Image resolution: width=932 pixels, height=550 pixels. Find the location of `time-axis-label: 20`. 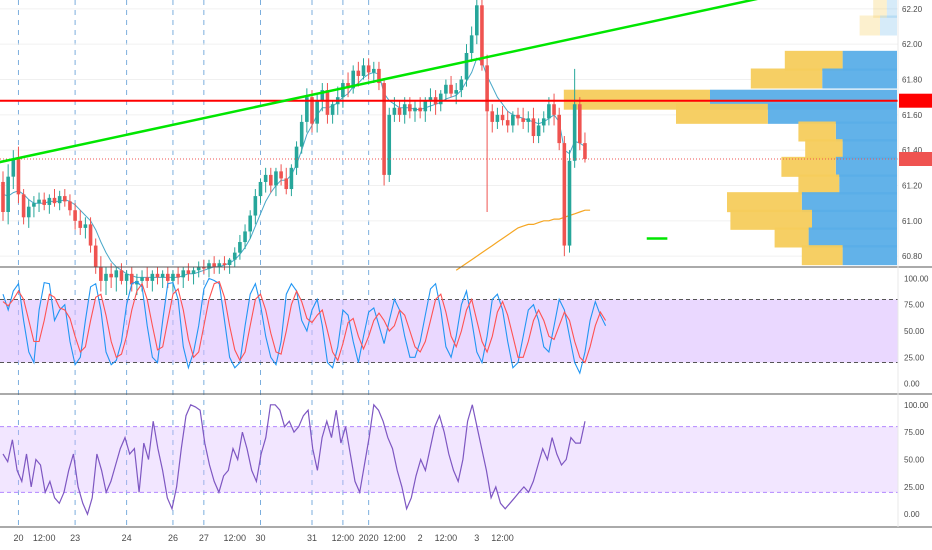

time-axis-label: 20 is located at coordinates (18, 538).